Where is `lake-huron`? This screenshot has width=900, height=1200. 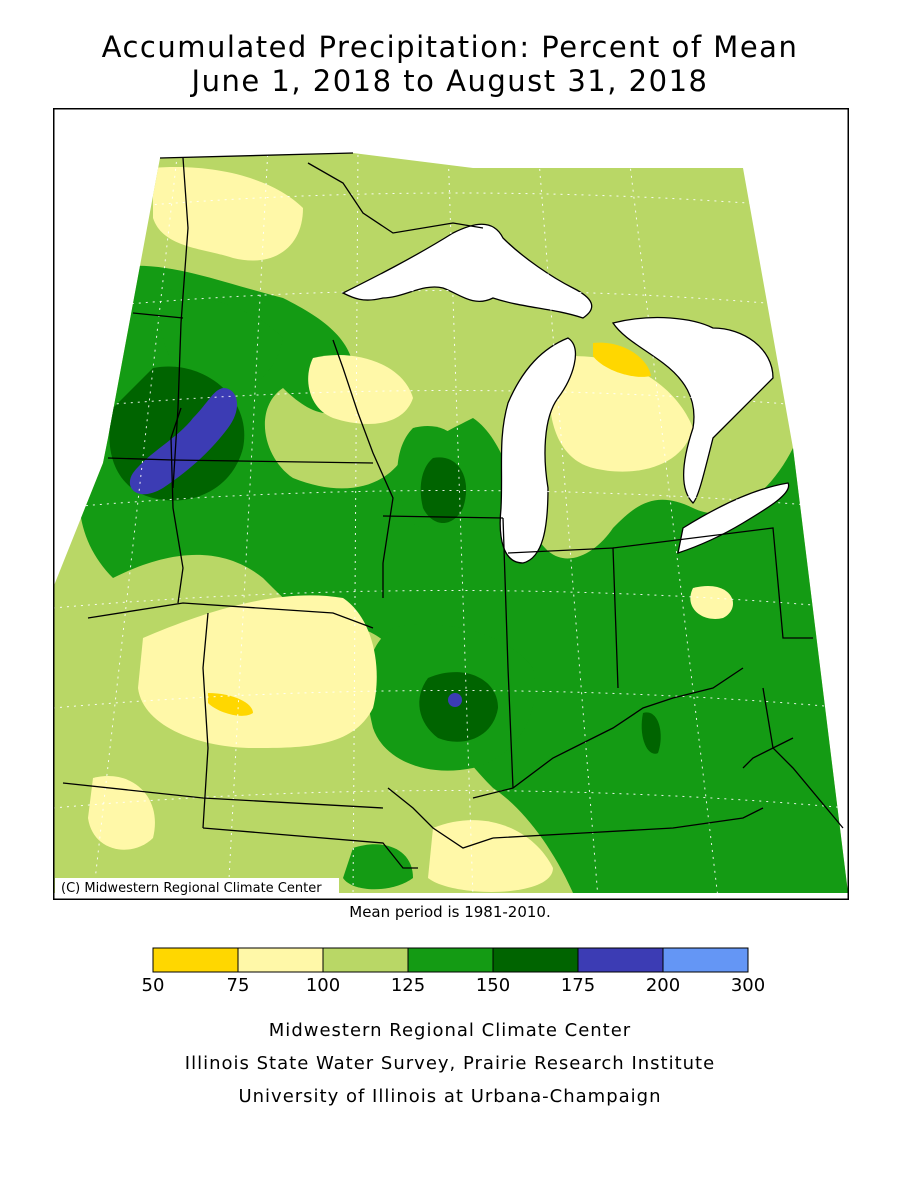
lake-huron is located at coordinates (692, 410).